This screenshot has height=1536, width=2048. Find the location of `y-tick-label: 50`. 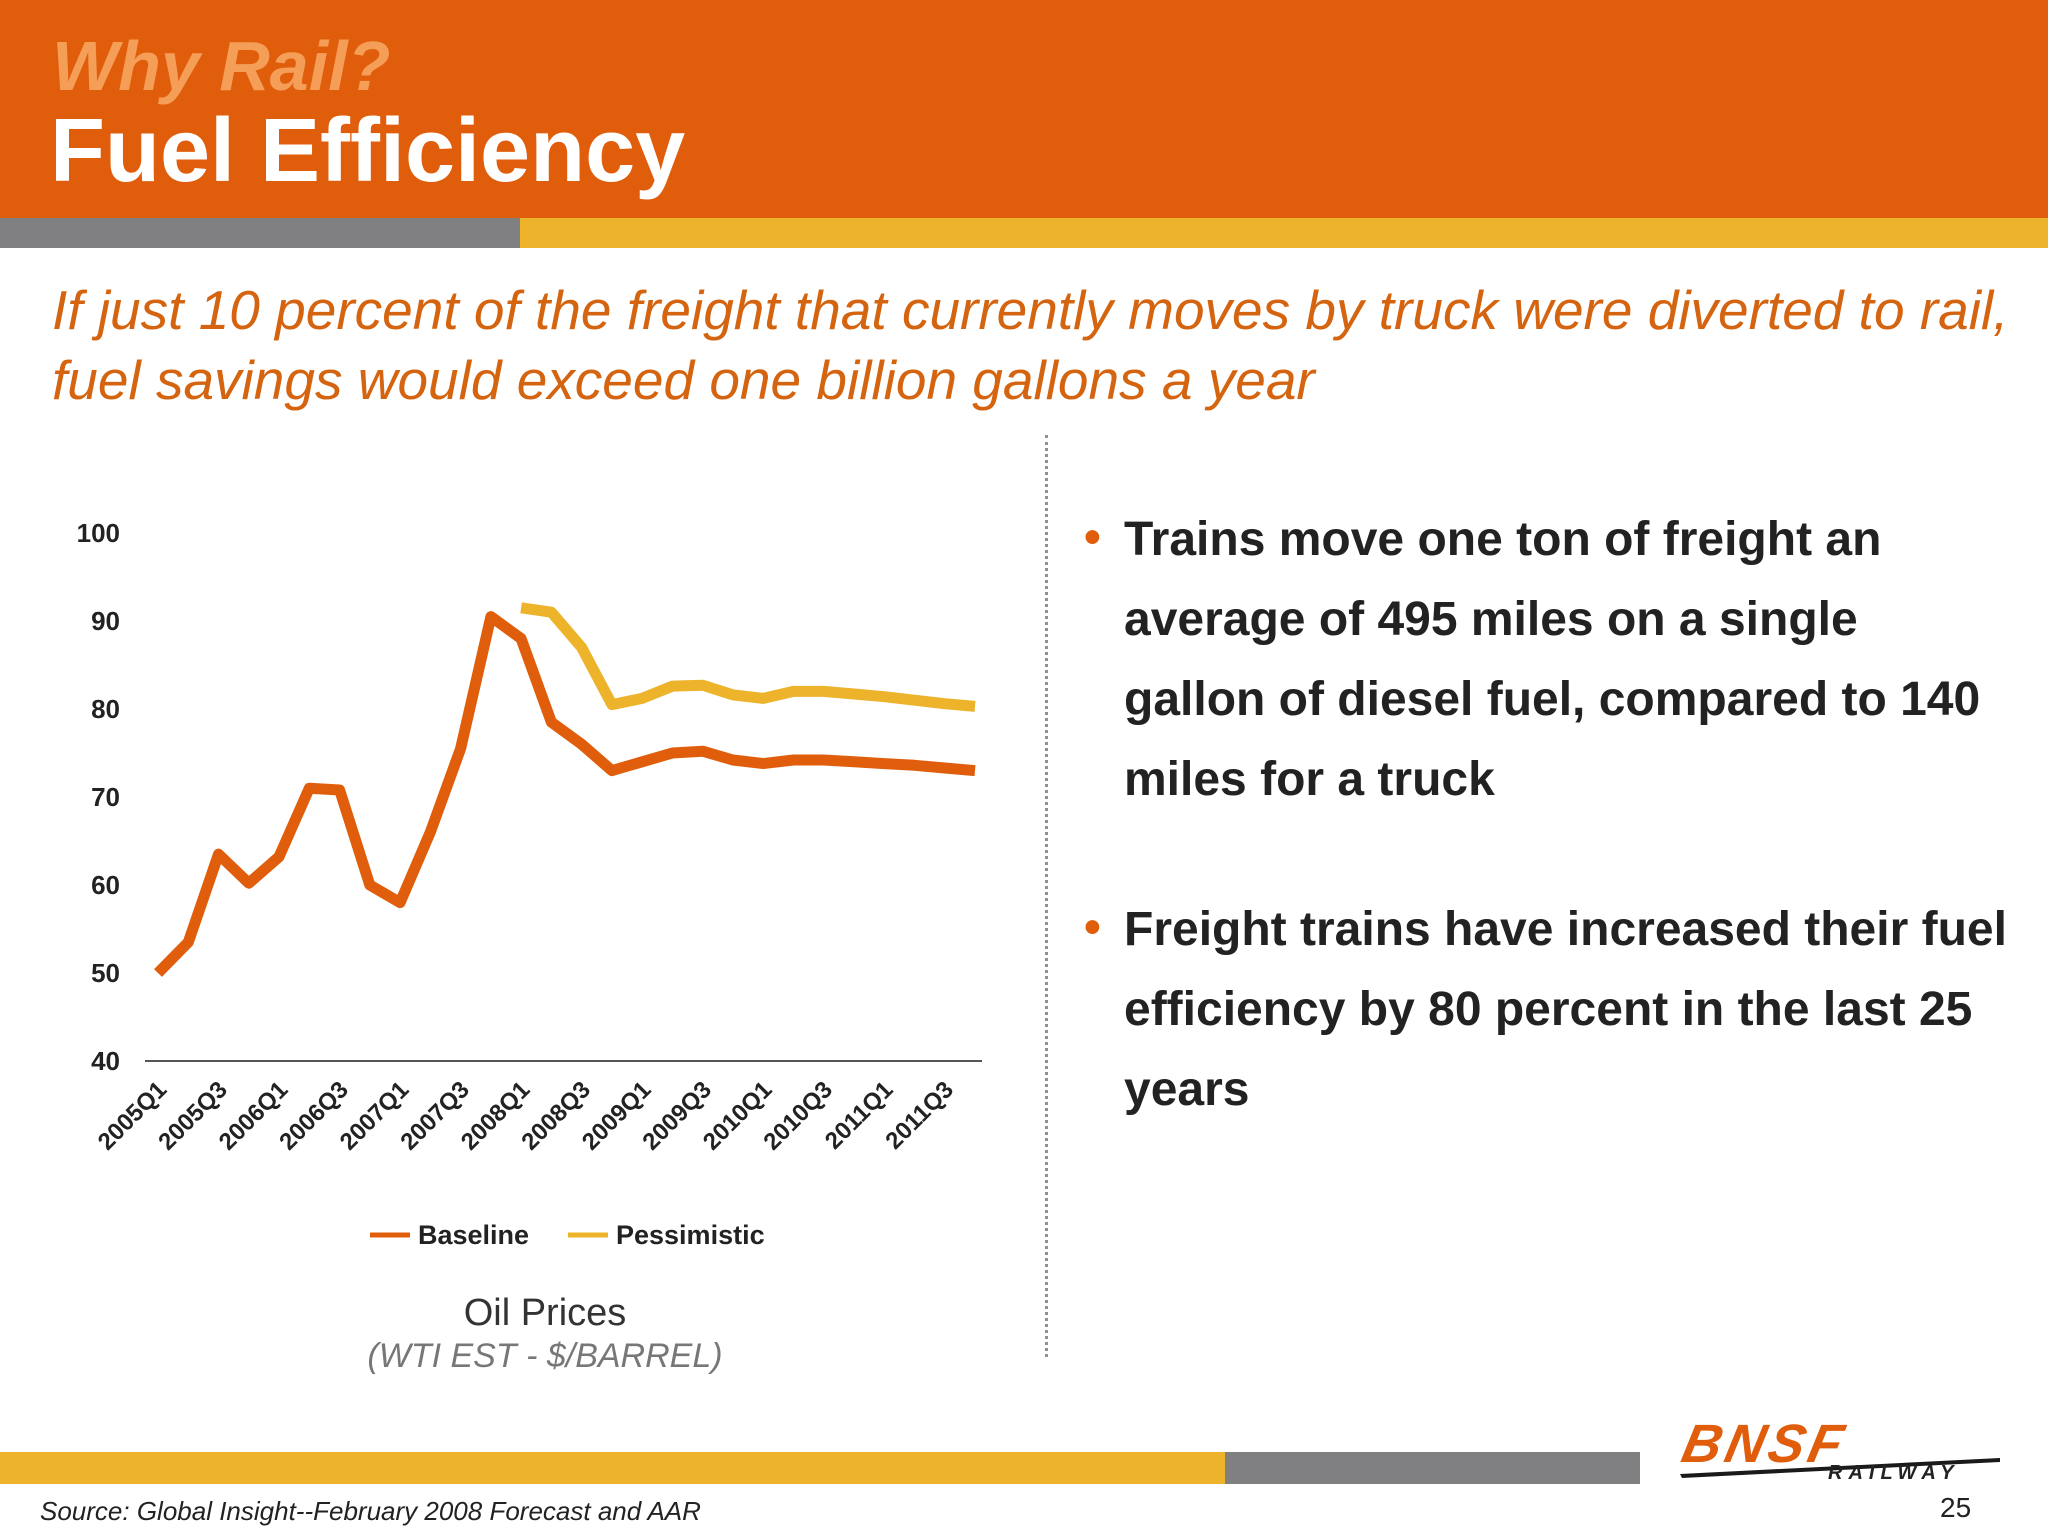

y-tick-label: 50 is located at coordinates (105, 973).